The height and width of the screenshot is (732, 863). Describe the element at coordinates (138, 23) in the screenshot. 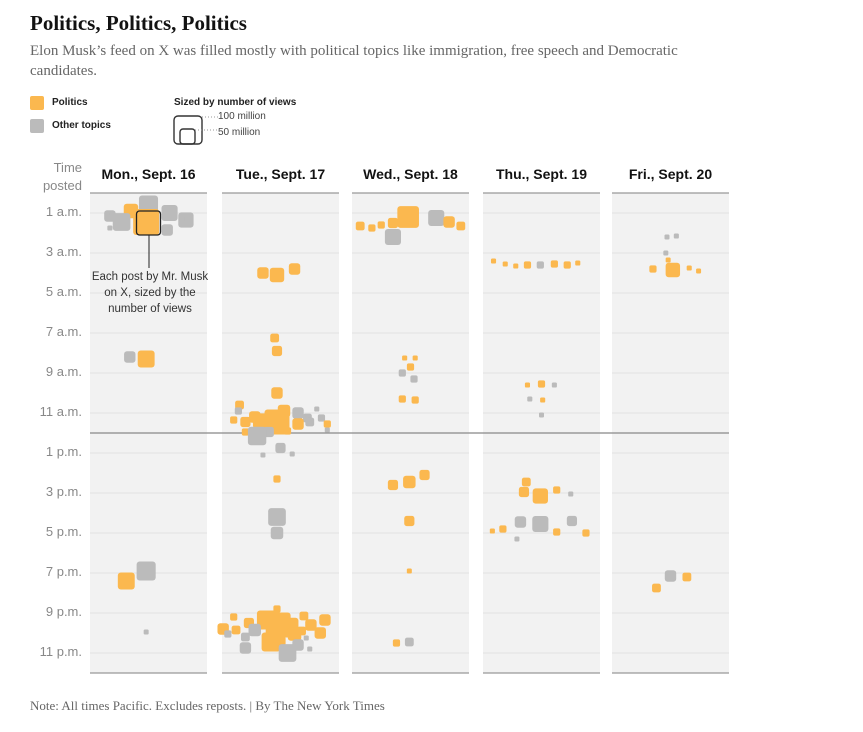

I see `chart-title: Politics, Politics, Politics` at that location.